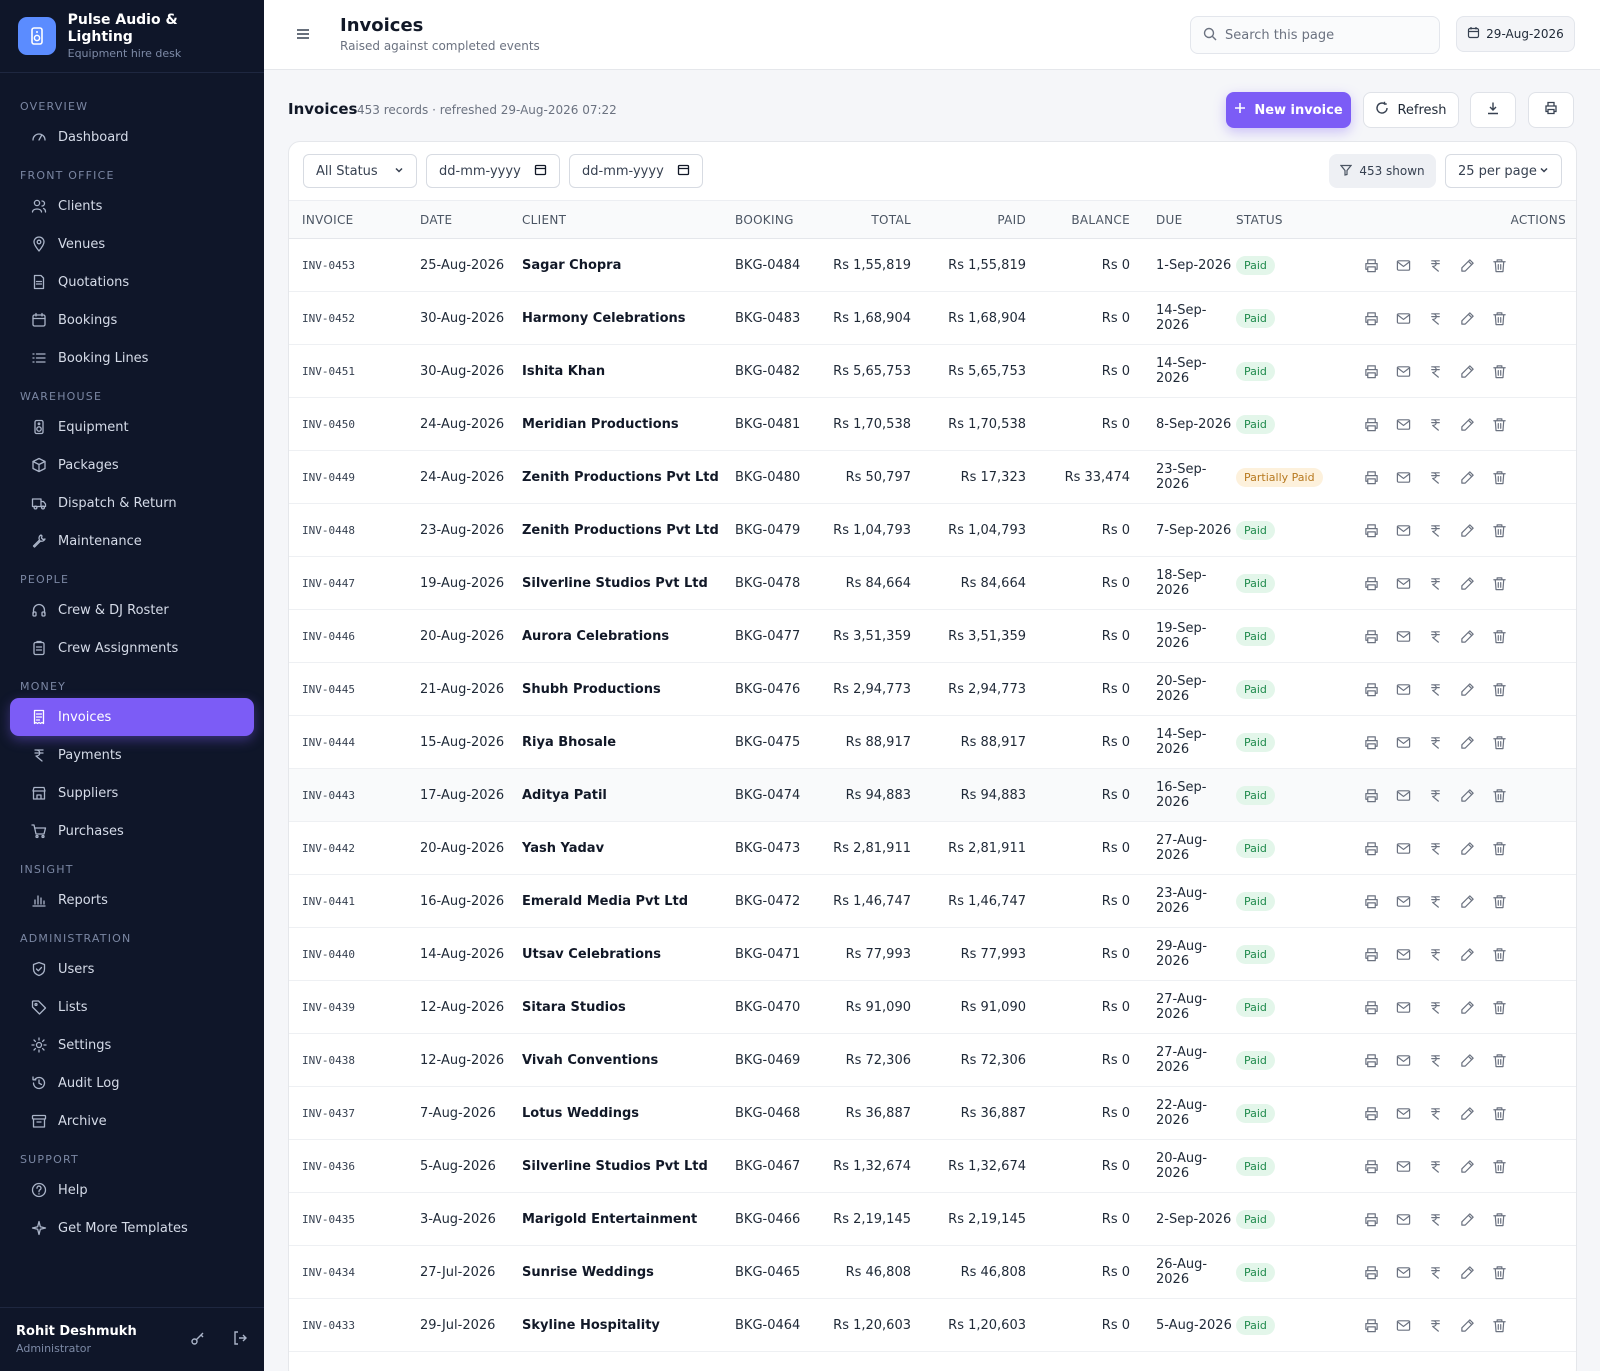 This screenshot has width=1600, height=1371. What do you see at coordinates (132, 503) in the screenshot?
I see `sidebar-item-dispatch-return: Dispatch & Return` at bounding box center [132, 503].